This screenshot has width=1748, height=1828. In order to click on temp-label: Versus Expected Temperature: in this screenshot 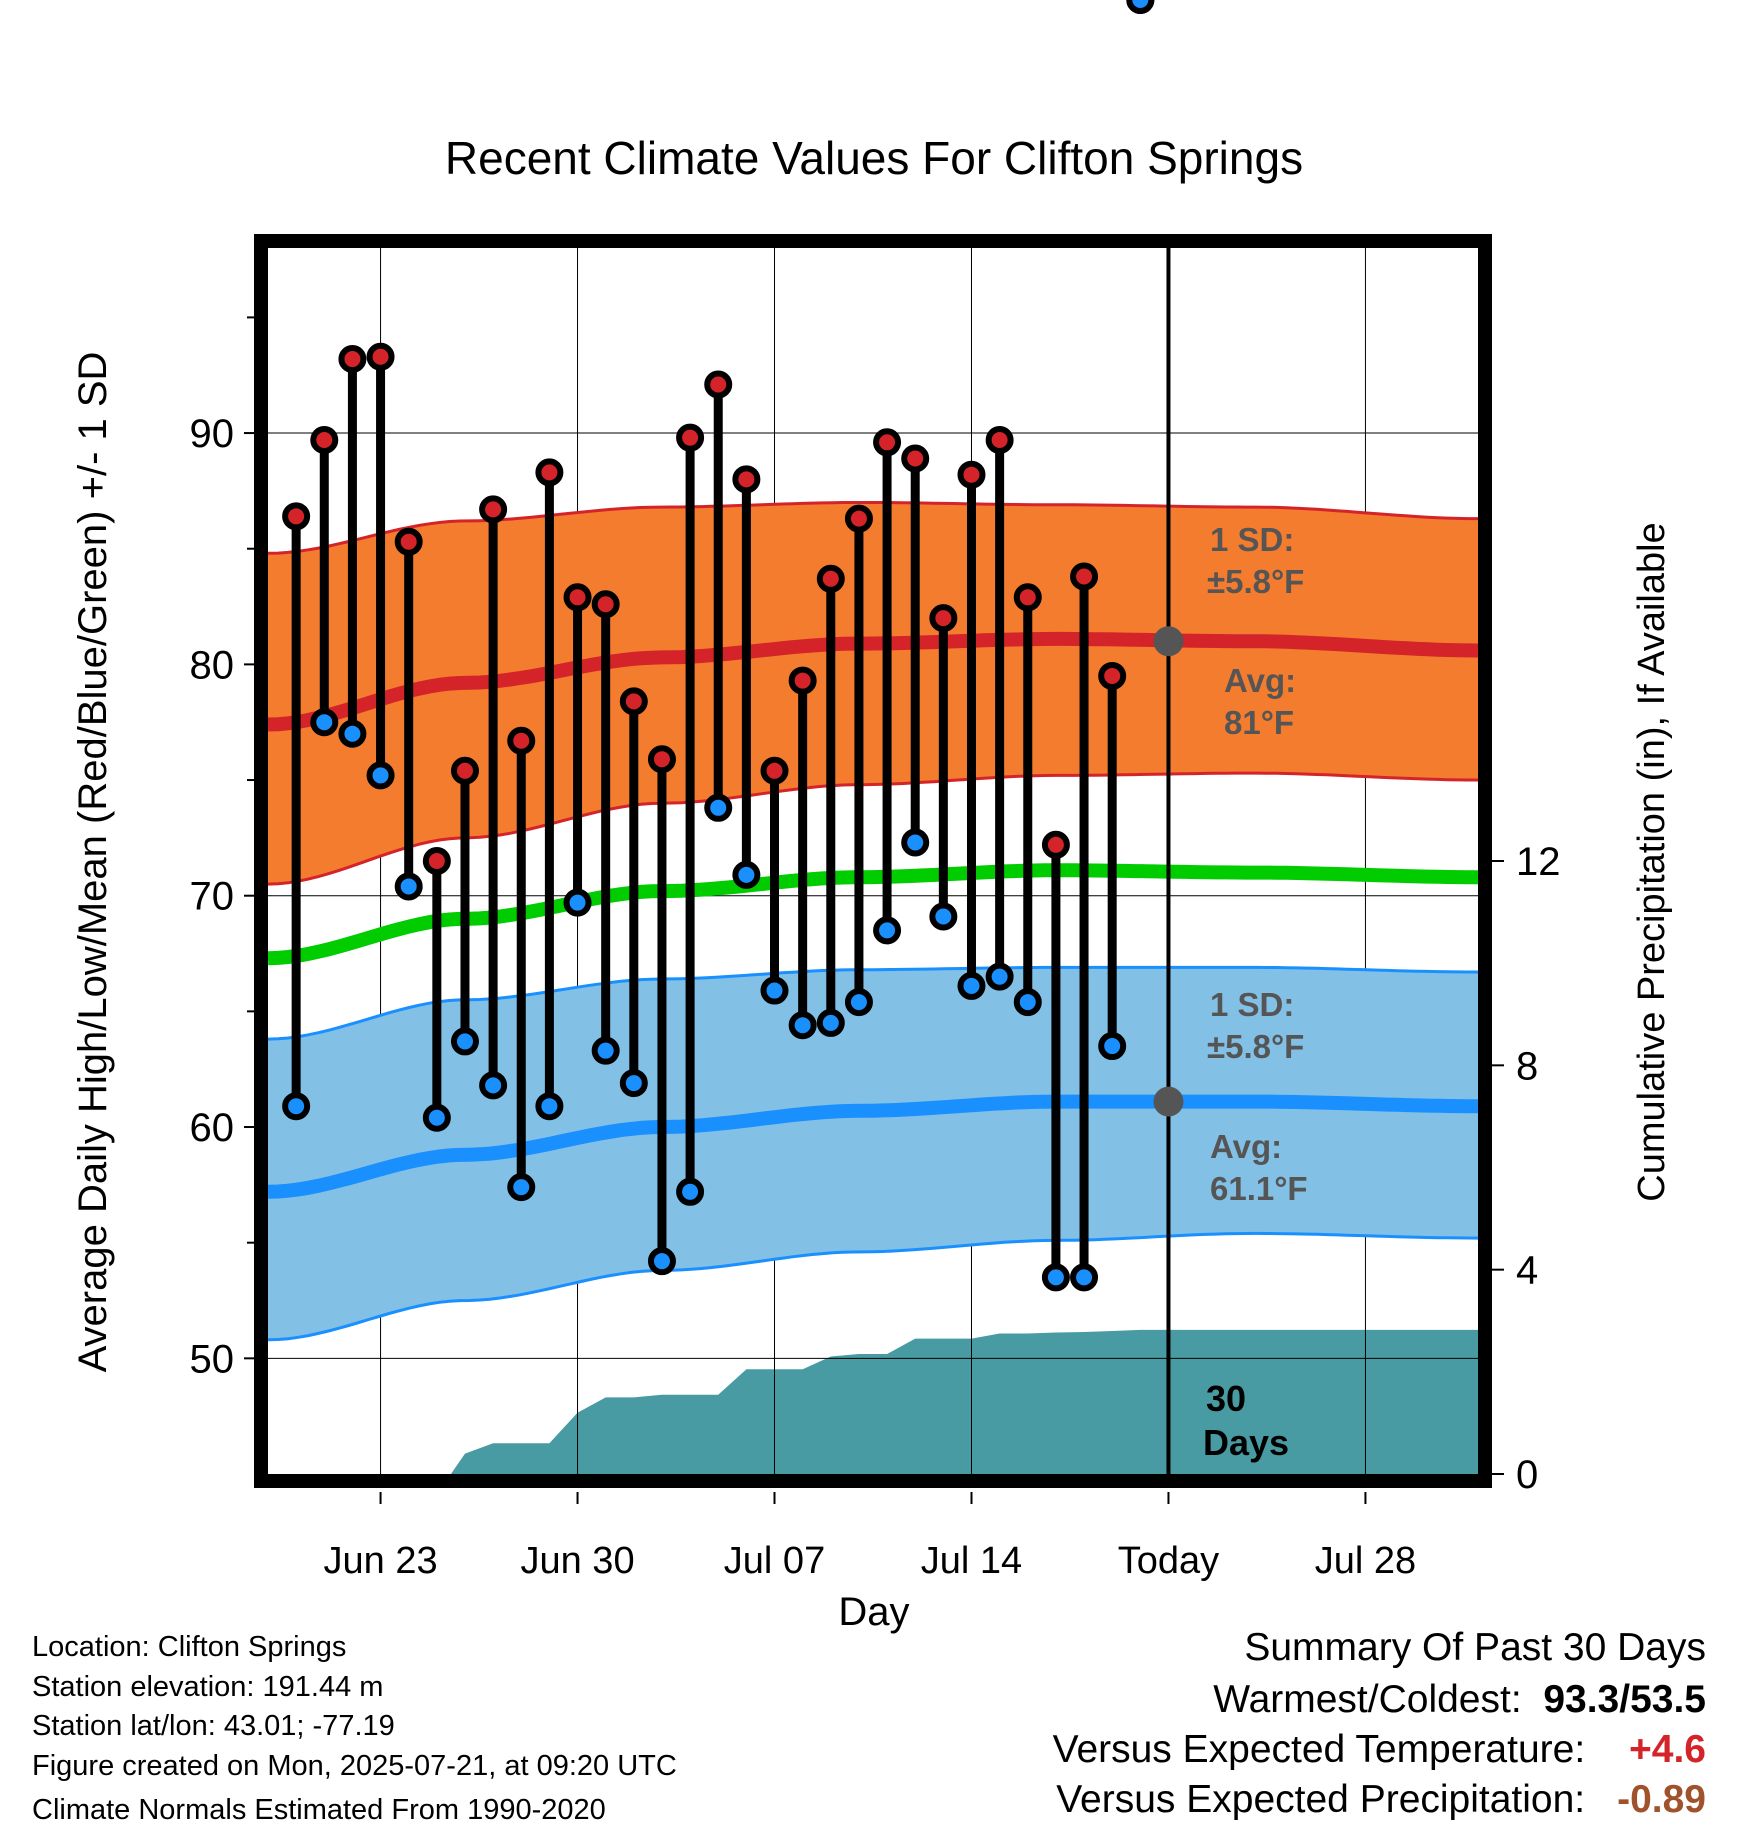, I will do `click(1319, 1749)`.